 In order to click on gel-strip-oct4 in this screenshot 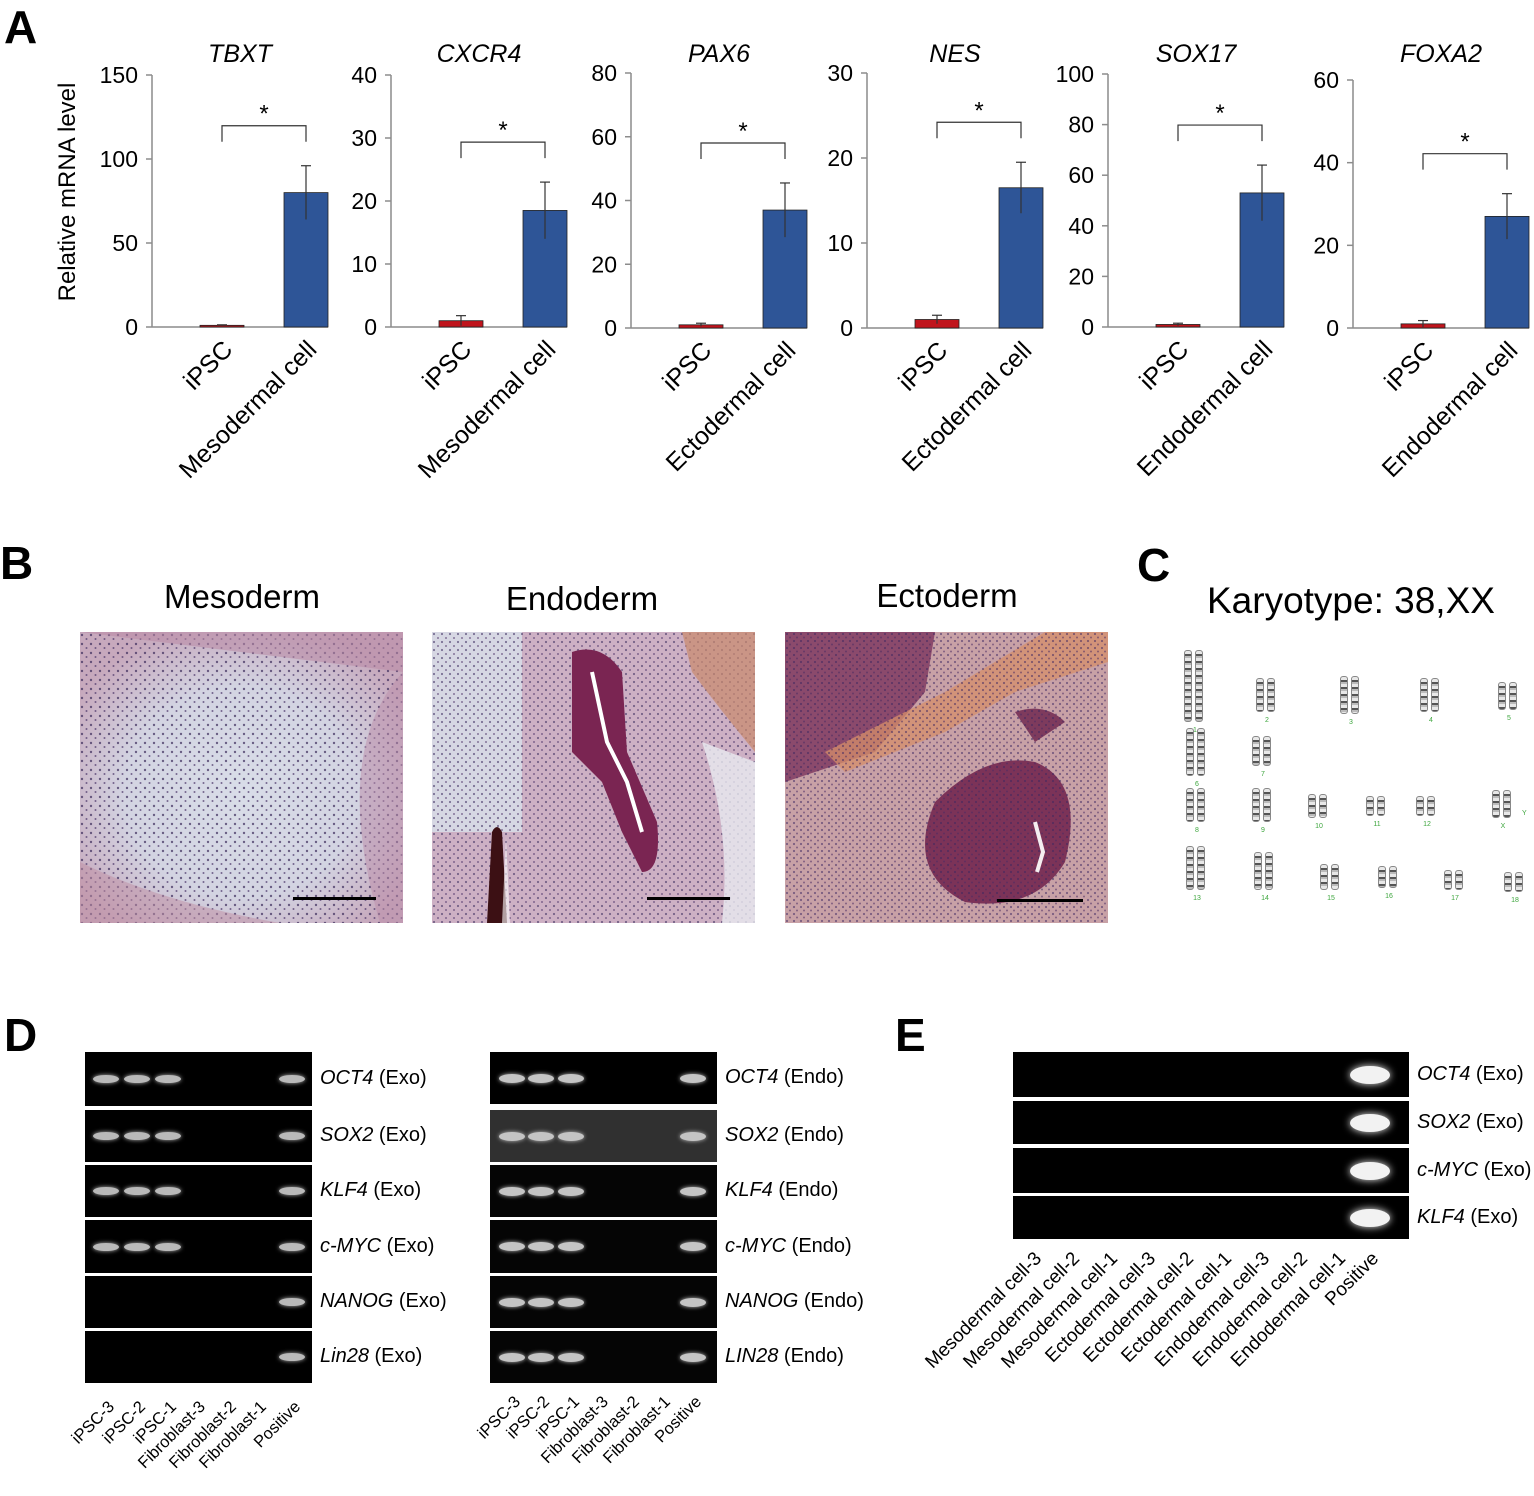, I will do `click(603, 1078)`.